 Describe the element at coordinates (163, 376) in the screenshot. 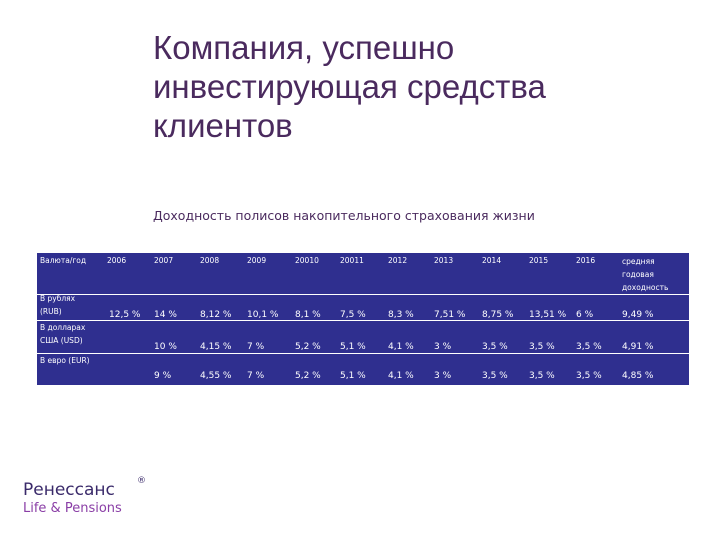

I see `table-cell: 9 %` at that location.